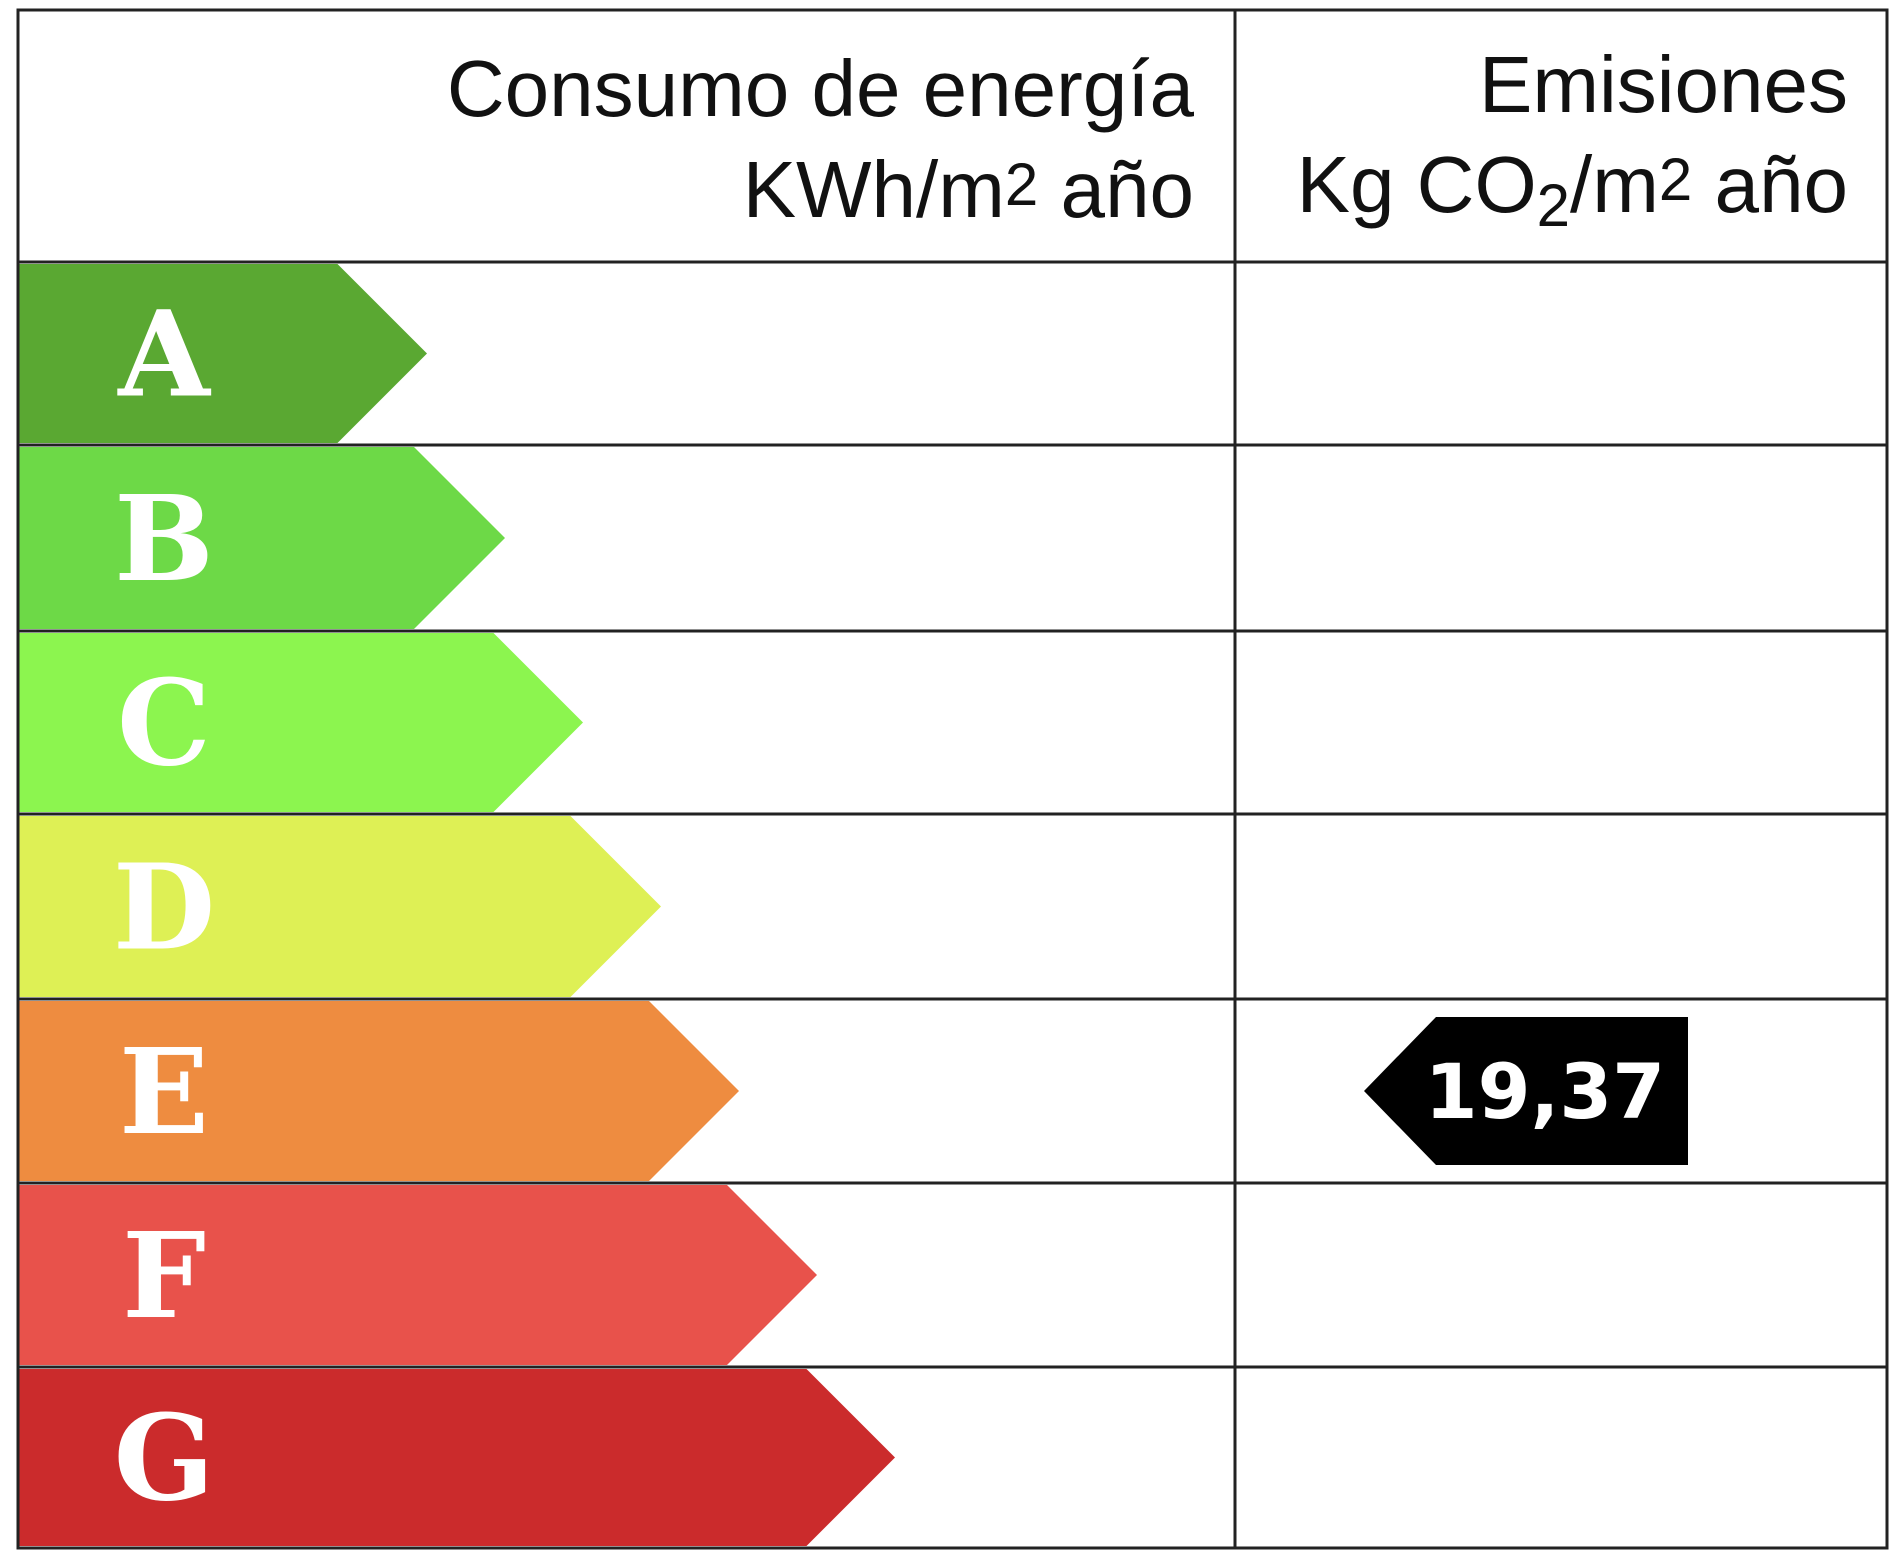  Describe the element at coordinates (164, 538) in the screenshot. I see `rating-letter: B` at that location.